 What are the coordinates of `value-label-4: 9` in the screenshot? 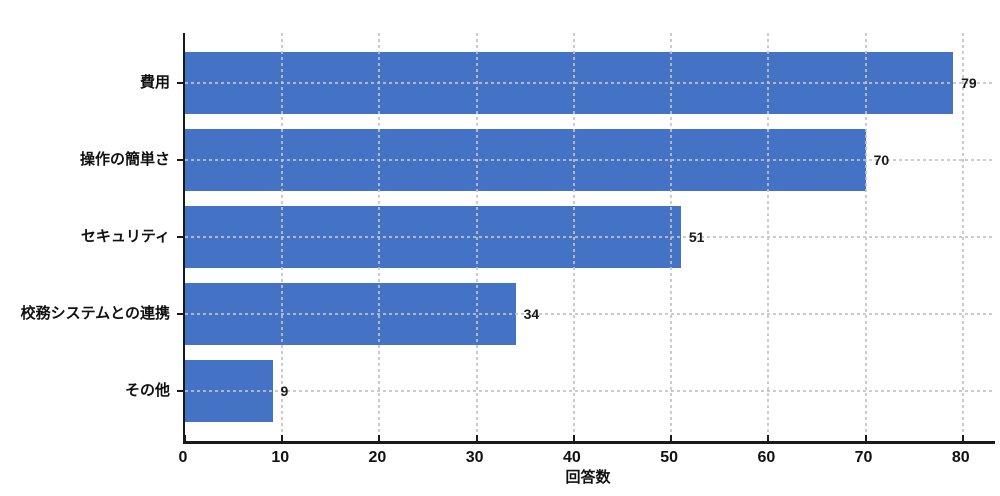 It's located at (284, 391).